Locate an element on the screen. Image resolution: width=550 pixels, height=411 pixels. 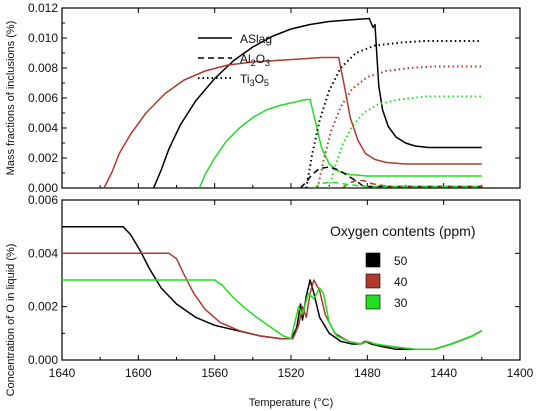
x-tick-label: 1600 is located at coordinates (138, 373).